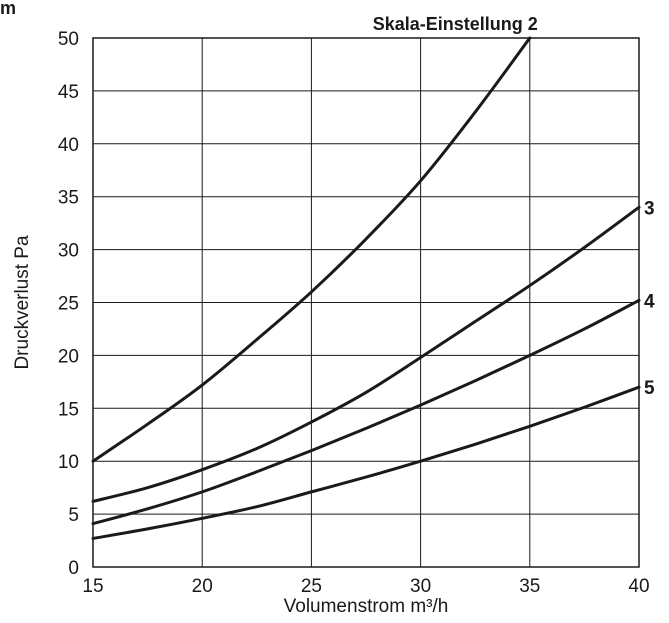 The height and width of the screenshot is (623, 669). Describe the element at coordinates (68, 145) in the screenshot. I see `y-tick-label: 40` at that location.